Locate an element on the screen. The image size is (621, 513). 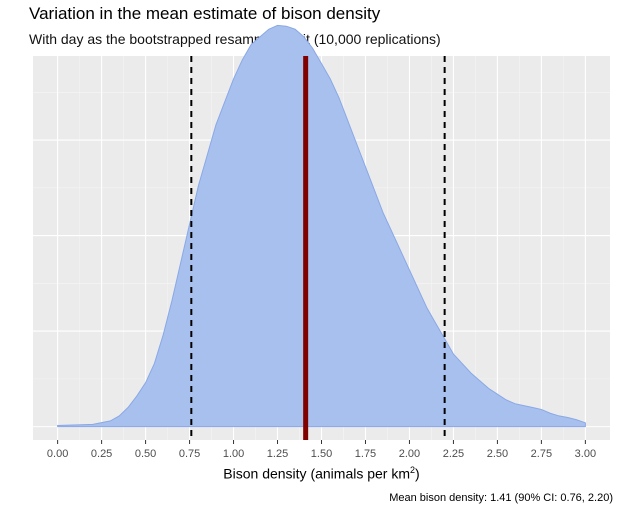
x-tick-label: 2.50 is located at coordinates (497, 454).